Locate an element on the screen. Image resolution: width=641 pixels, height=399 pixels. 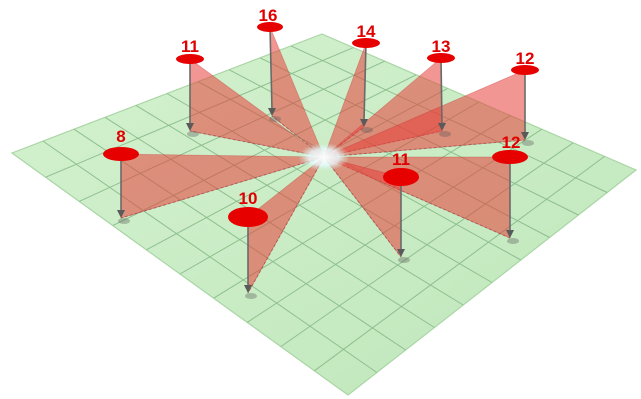
pin-label: 10 is located at coordinates (248, 198).